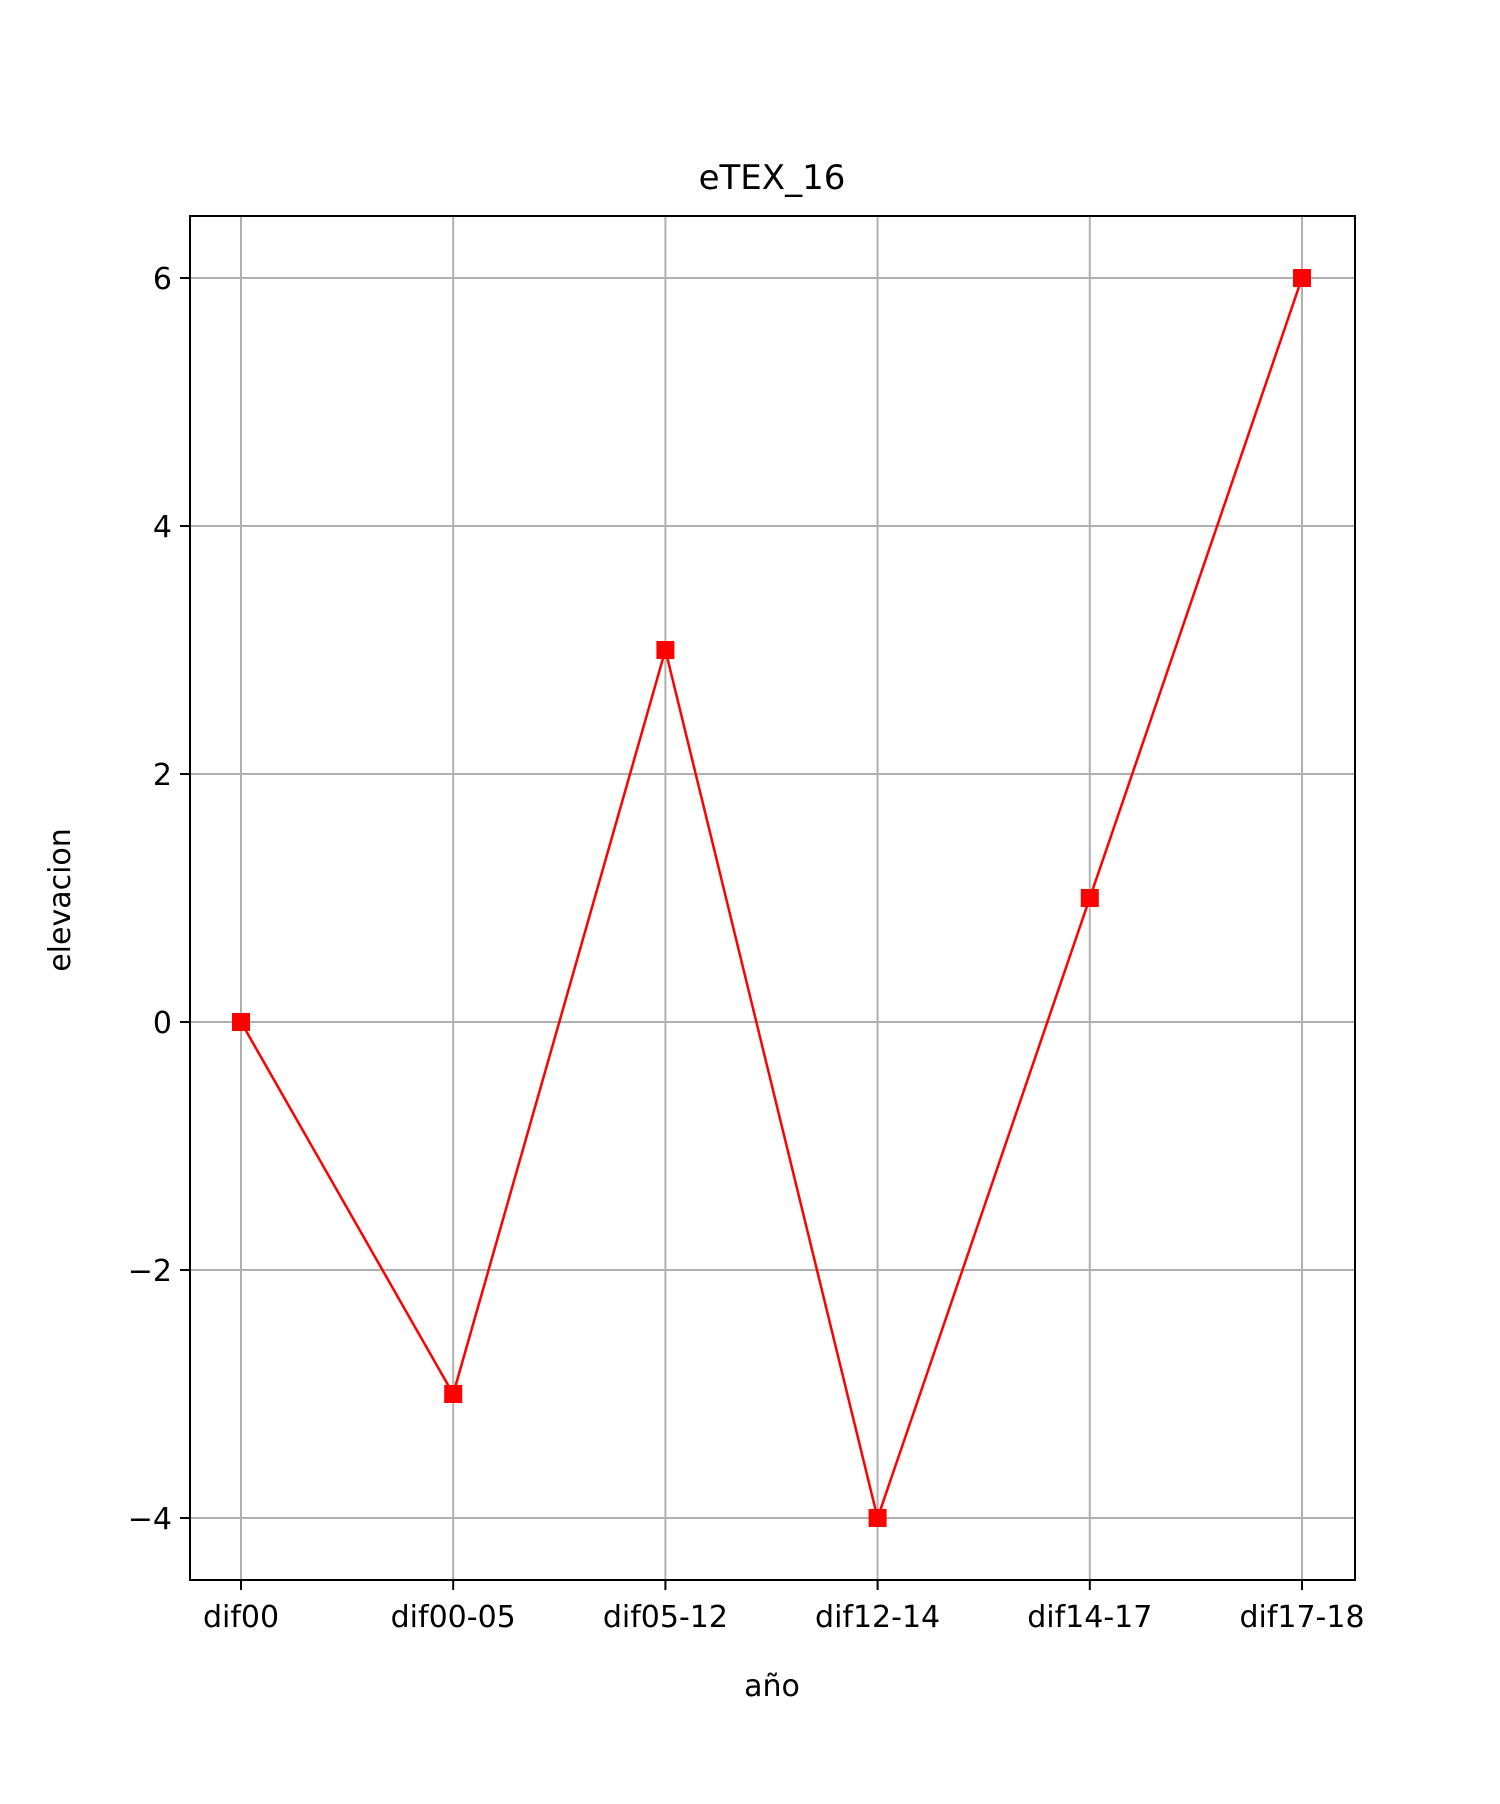  Describe the element at coordinates (453, 1617) in the screenshot. I see `x-tick-label: dif00-05` at that location.